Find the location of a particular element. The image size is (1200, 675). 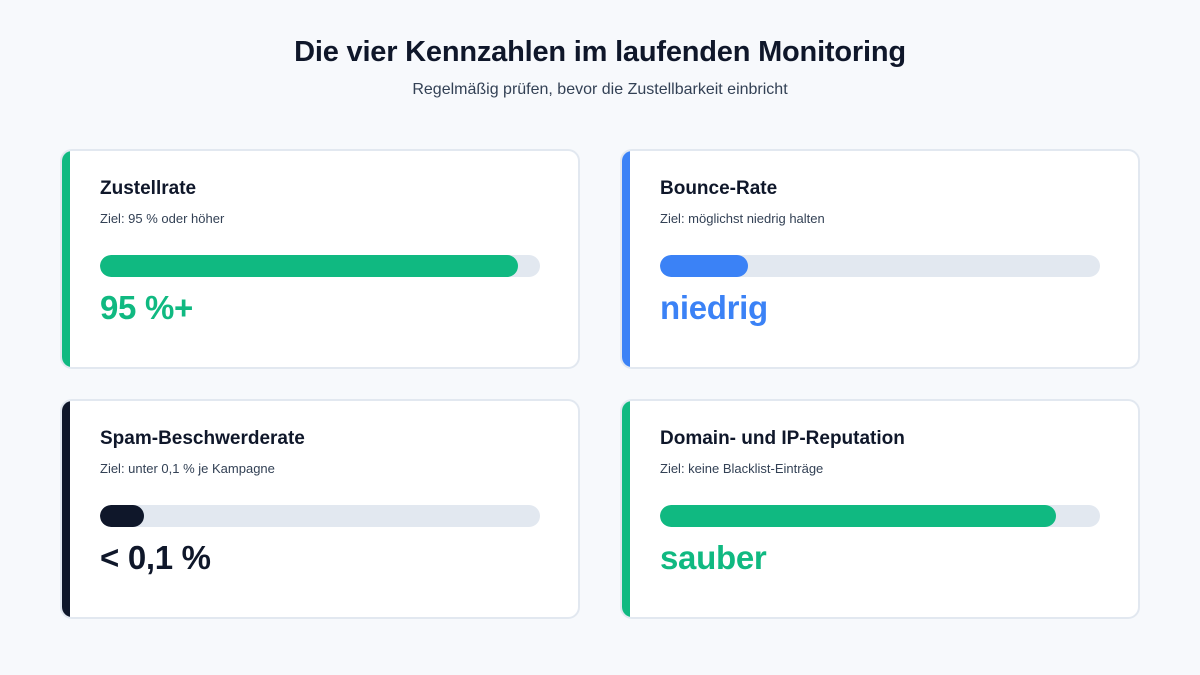

metric-card-delivery-rate: Zustellrate Ziel: 95 % oder höher 95 %+ is located at coordinates (320, 259).